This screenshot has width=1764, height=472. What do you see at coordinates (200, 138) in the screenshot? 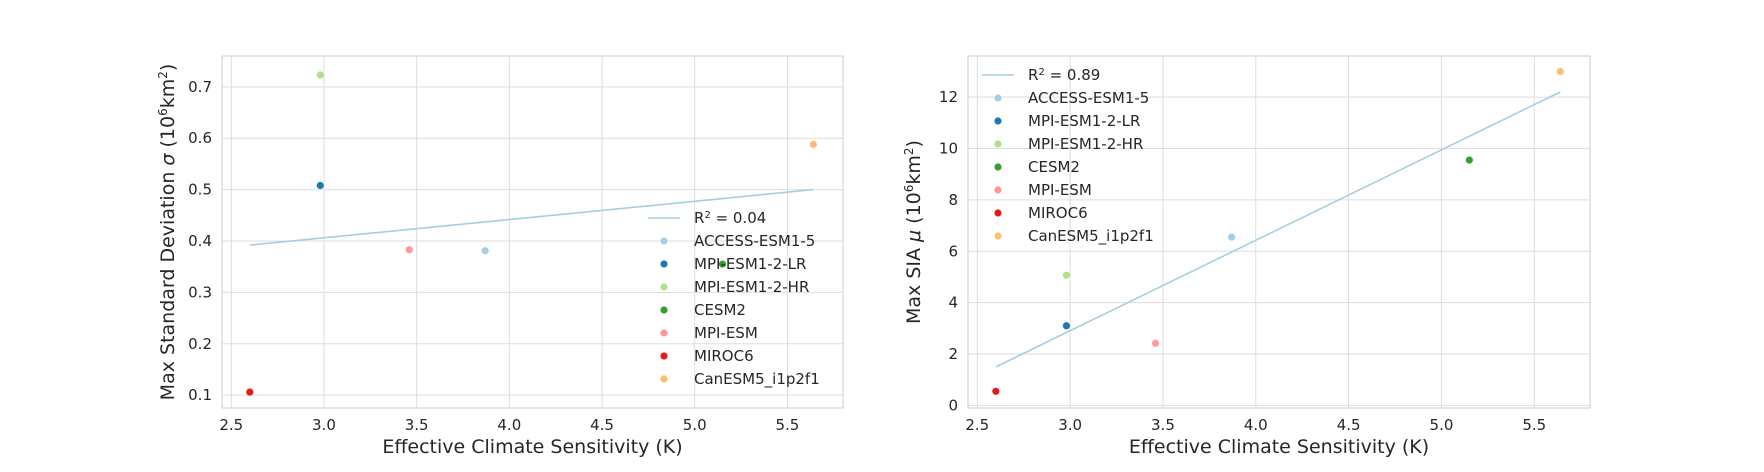
I see `y-tick-label: 0.6` at bounding box center [200, 138].